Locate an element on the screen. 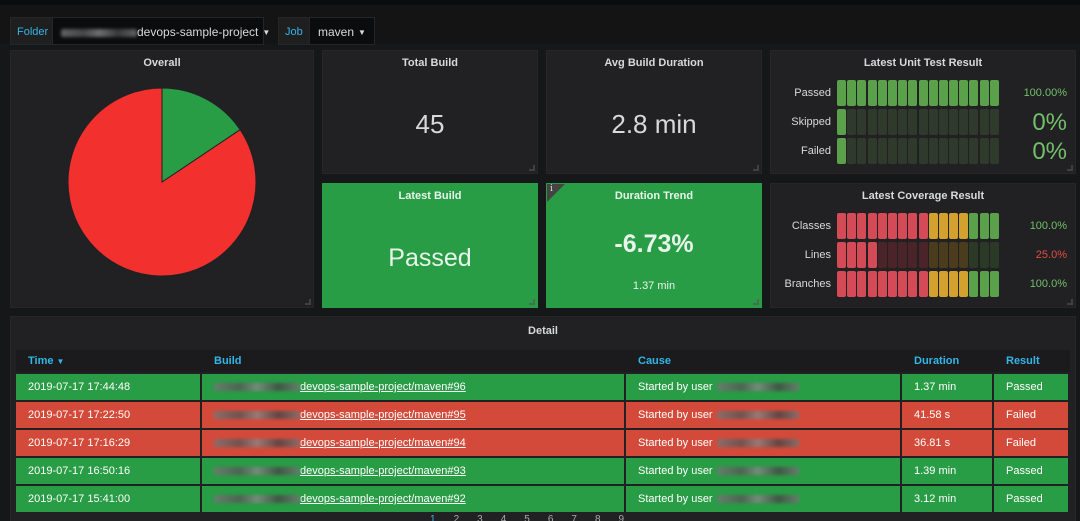 Image resolution: width=1080 pixels, height=521 pixels. column-header-result: Result is located at coordinates (1032, 361).